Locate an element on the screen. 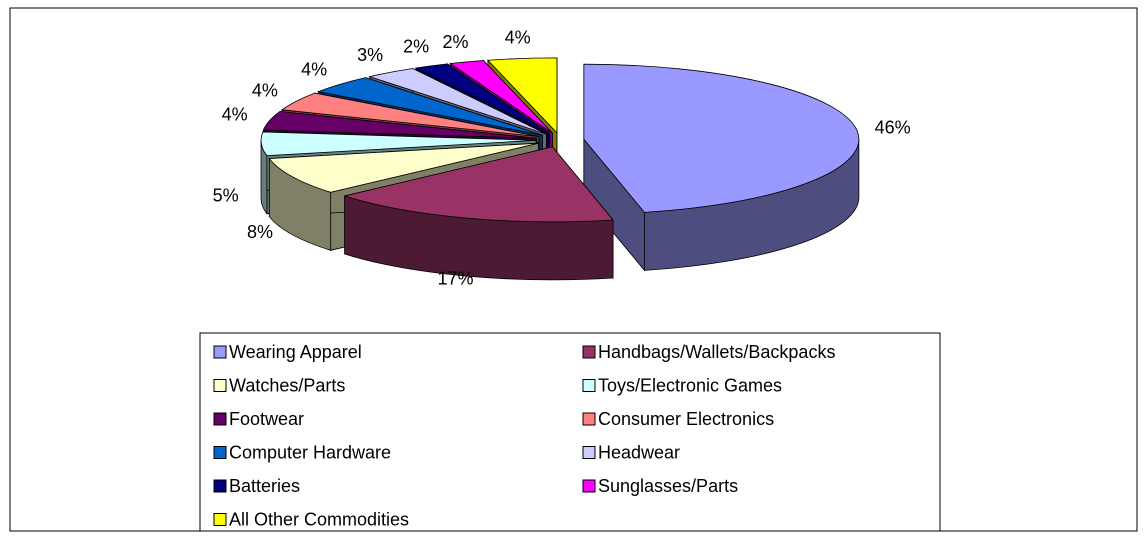 The height and width of the screenshot is (546, 1147). legend-label: Sunglasses/Parts is located at coordinates (668, 486).